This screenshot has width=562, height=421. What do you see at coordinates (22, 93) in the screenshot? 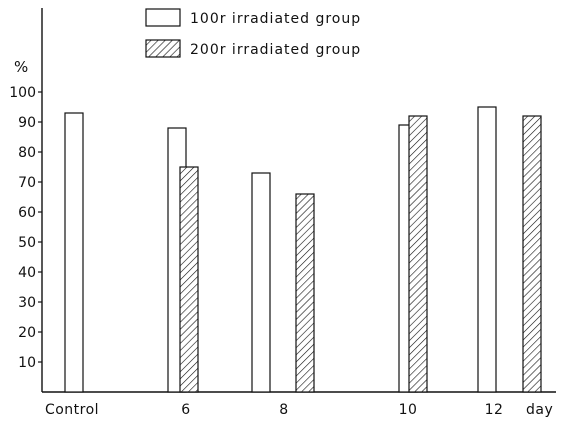
I see `y-tick-label: 100` at bounding box center [22, 93].